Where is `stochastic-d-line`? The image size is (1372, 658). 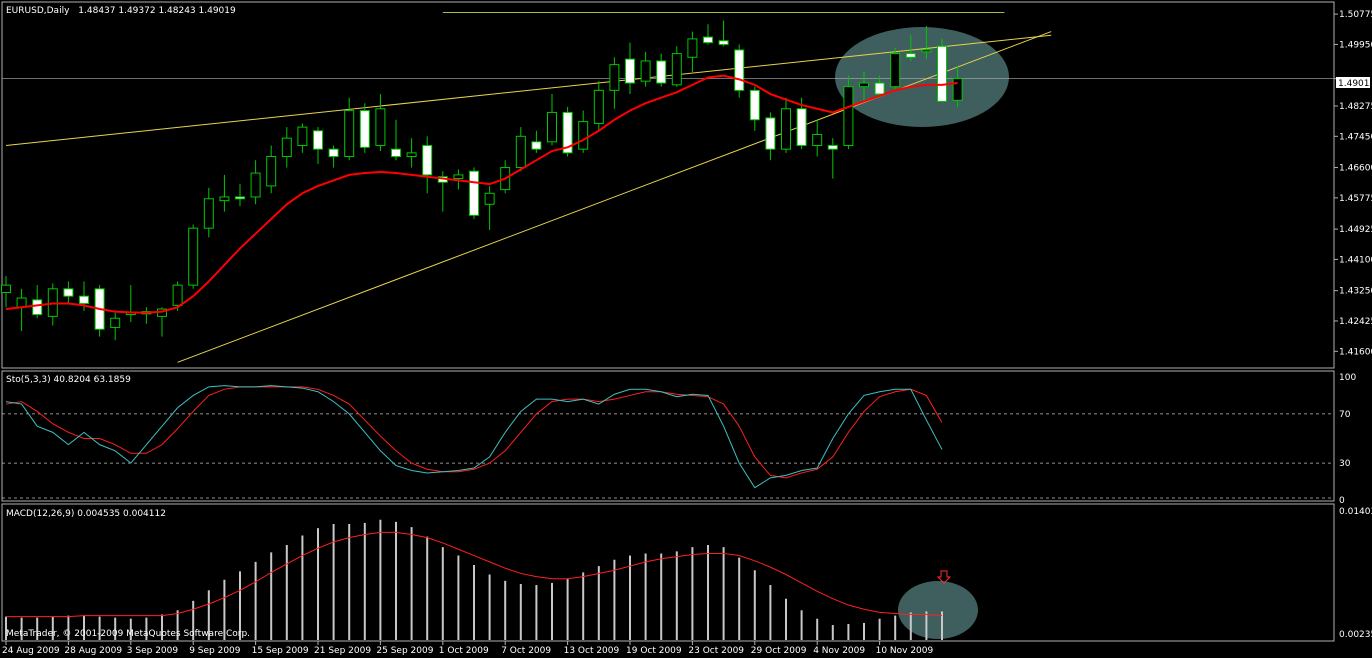
stochastic-d-line is located at coordinates (474, 432).